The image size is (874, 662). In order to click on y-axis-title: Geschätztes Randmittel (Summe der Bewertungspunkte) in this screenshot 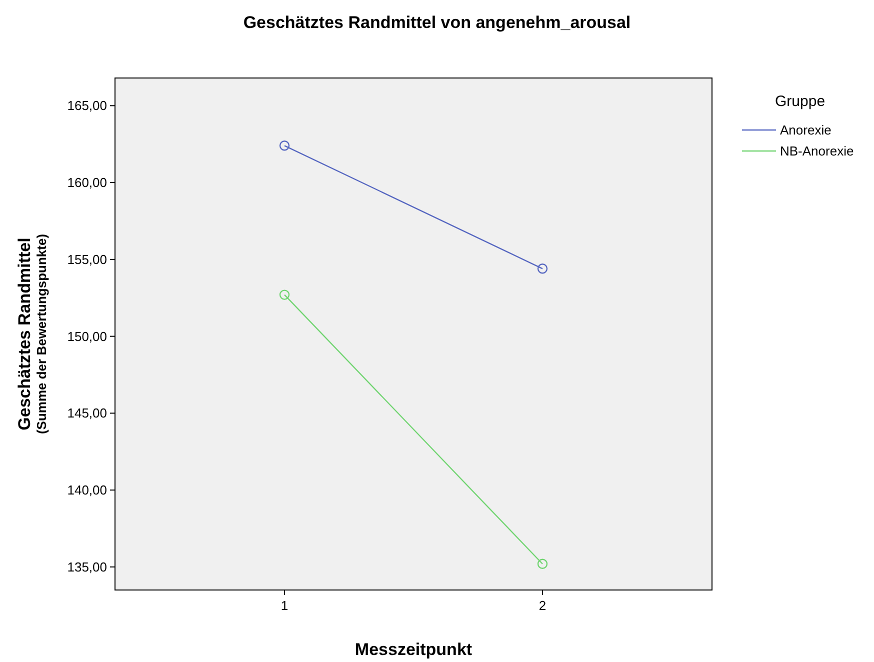, I will do `click(32, 334)`.